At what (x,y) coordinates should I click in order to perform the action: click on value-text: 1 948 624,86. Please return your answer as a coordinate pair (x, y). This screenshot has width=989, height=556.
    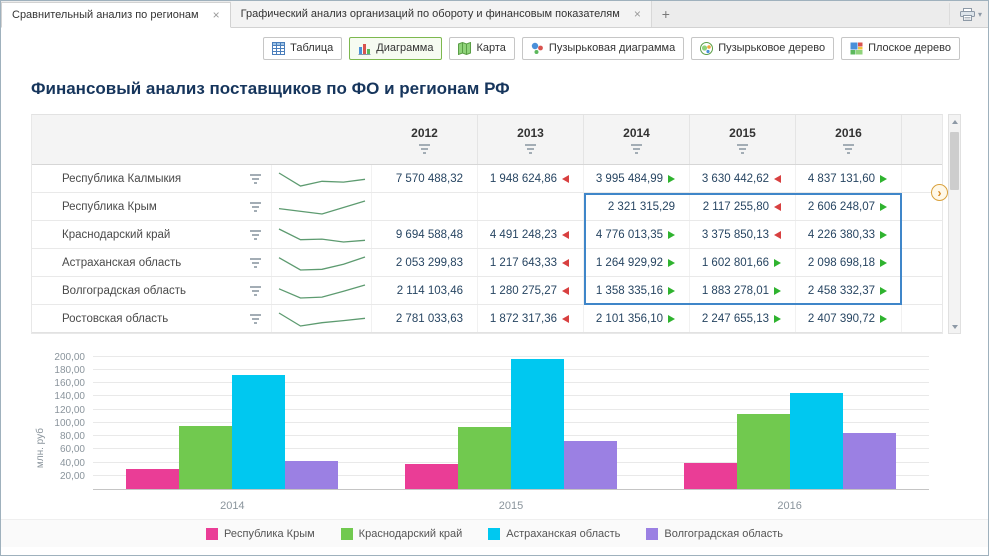
    Looking at the image, I should click on (523, 178).